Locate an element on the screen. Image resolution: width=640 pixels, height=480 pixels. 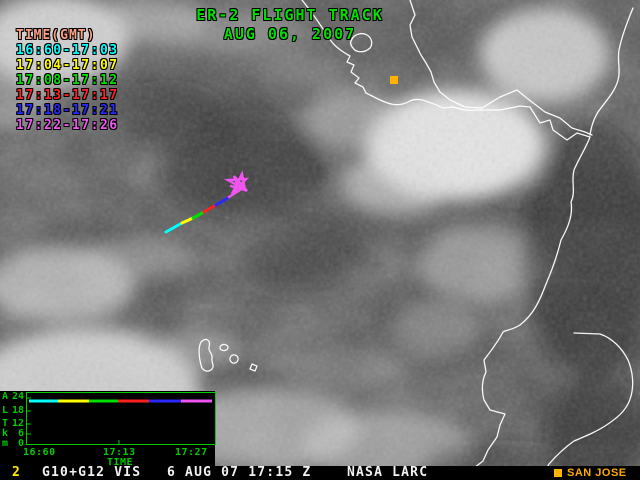
station-name: SAN JOSE is located at coordinates (597, 473).